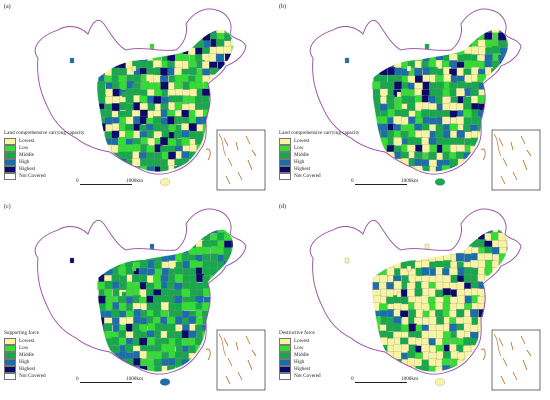 The image size is (550, 400). What do you see at coordinates (24, 148) in the screenshot?
I see `legend-label: Low` at bounding box center [24, 148].